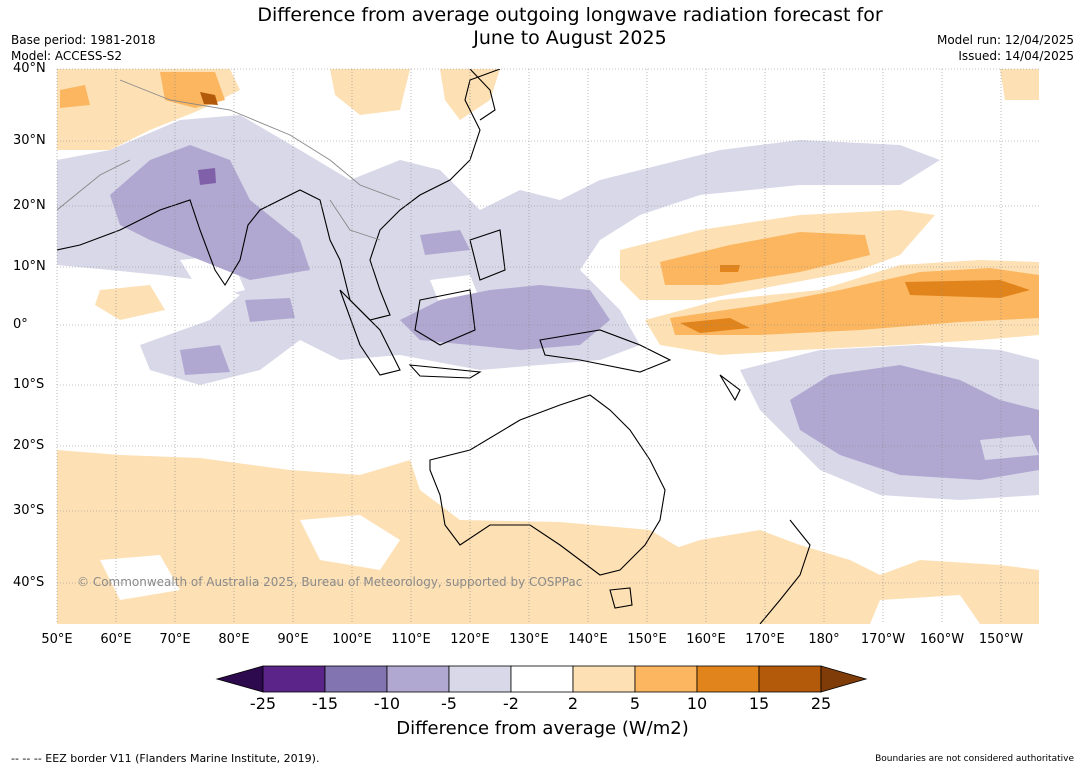 The image size is (1085, 770). Describe the element at coordinates (29, 582) in the screenshot. I see `latitude-label: 40°S` at that location.